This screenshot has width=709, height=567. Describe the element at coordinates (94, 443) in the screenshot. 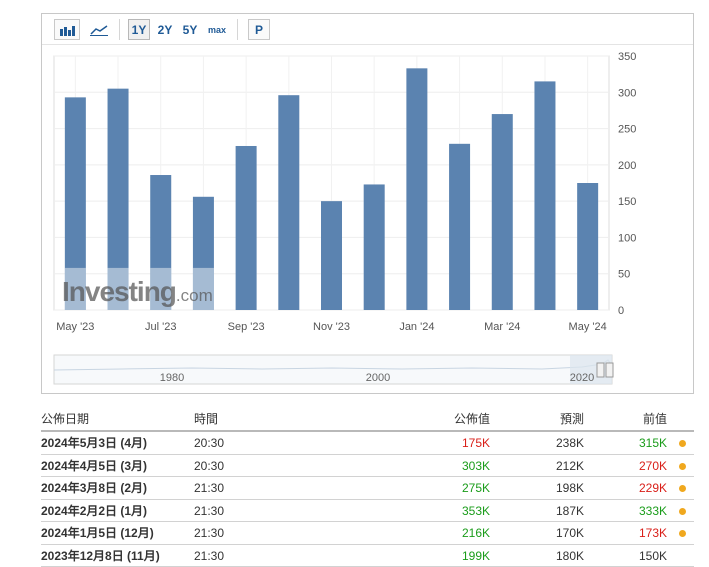

I see `cell-date: 2024年5月3日 (4月)` at that location.